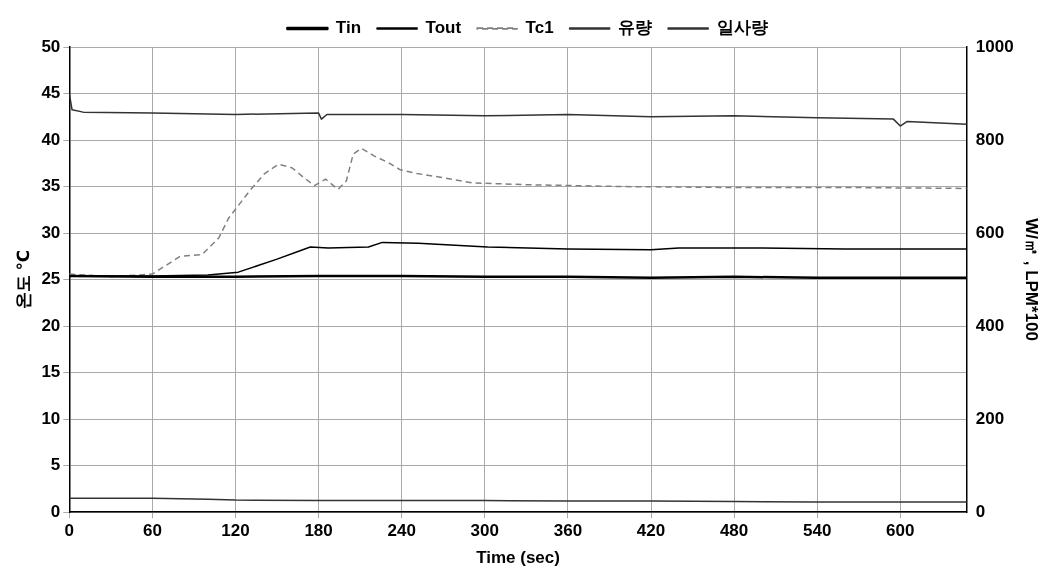 Image resolution: width=1055 pixels, height=577 pixels. What do you see at coordinates (990, 325) in the screenshot?
I see `y2-tick-label: 400` at bounding box center [990, 325].